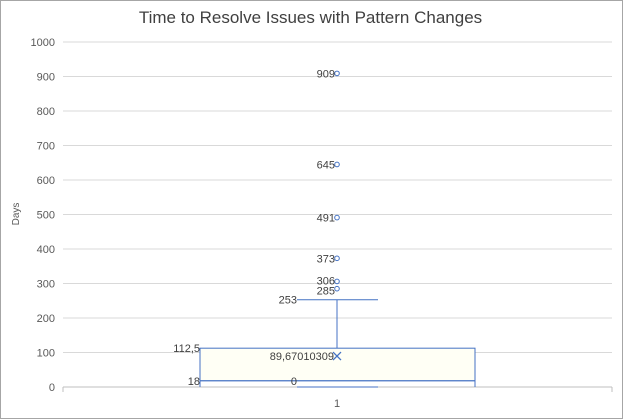 The image size is (623, 419). Describe the element at coordinates (337, 404) in the screenshot. I see `x-axis-category-label: 1` at that location.